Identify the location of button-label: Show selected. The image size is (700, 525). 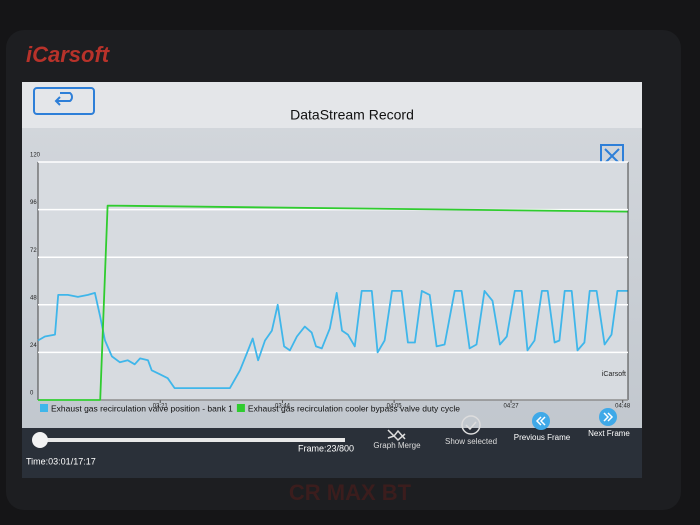
(471, 441).